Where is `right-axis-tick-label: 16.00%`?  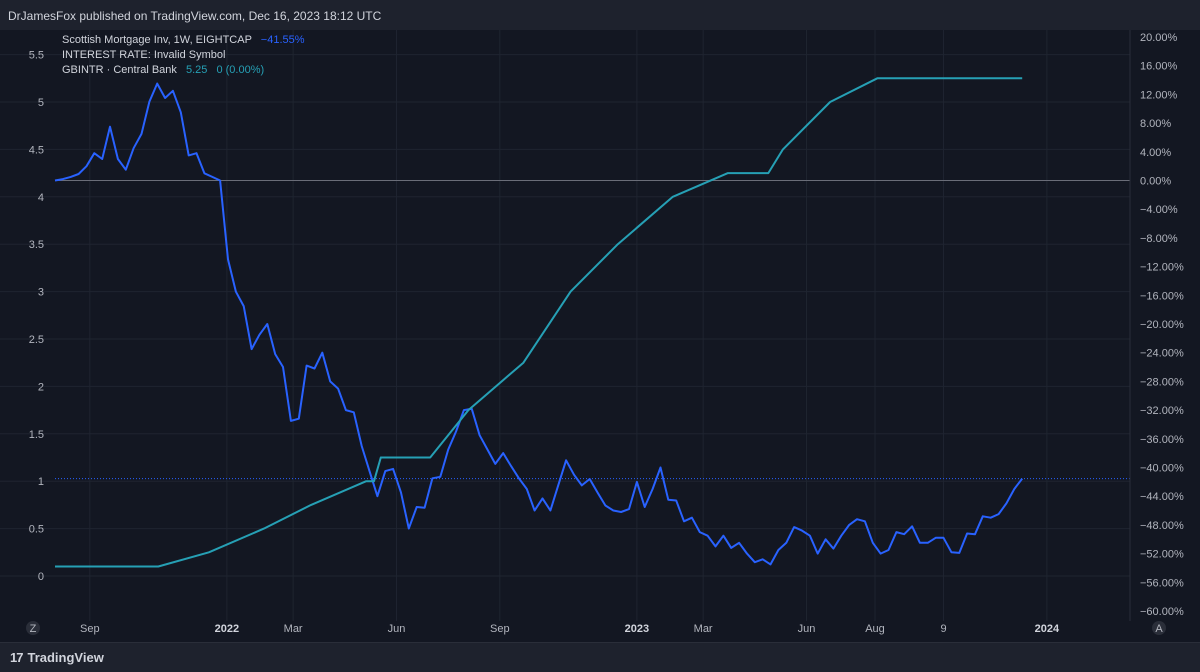 right-axis-tick-label: 16.00% is located at coordinates (1159, 67).